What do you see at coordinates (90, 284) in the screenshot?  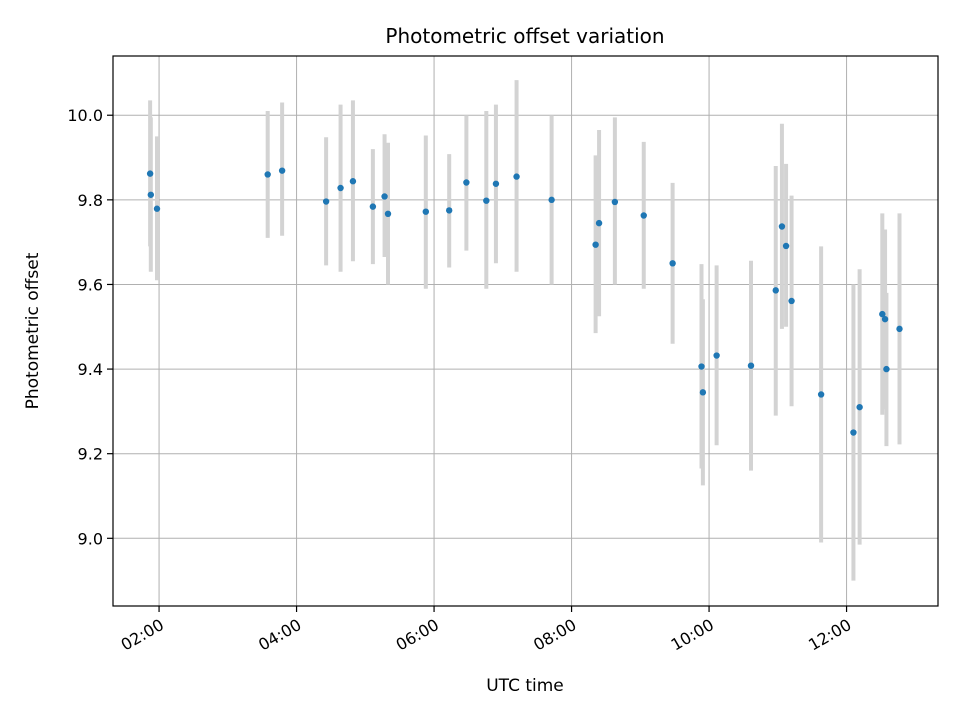 I see `y-tick-label: 9.6` at bounding box center [90, 284].